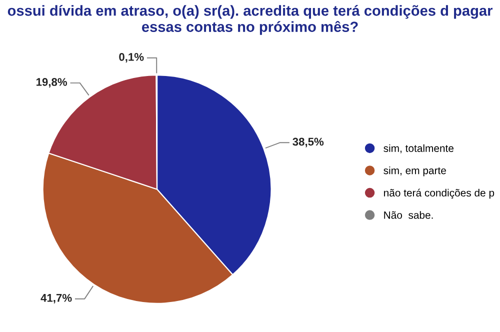 This screenshot has width=500, height=332. Describe the element at coordinates (439, 193) in the screenshot. I see `legend-label: não terá condições de p` at that location.